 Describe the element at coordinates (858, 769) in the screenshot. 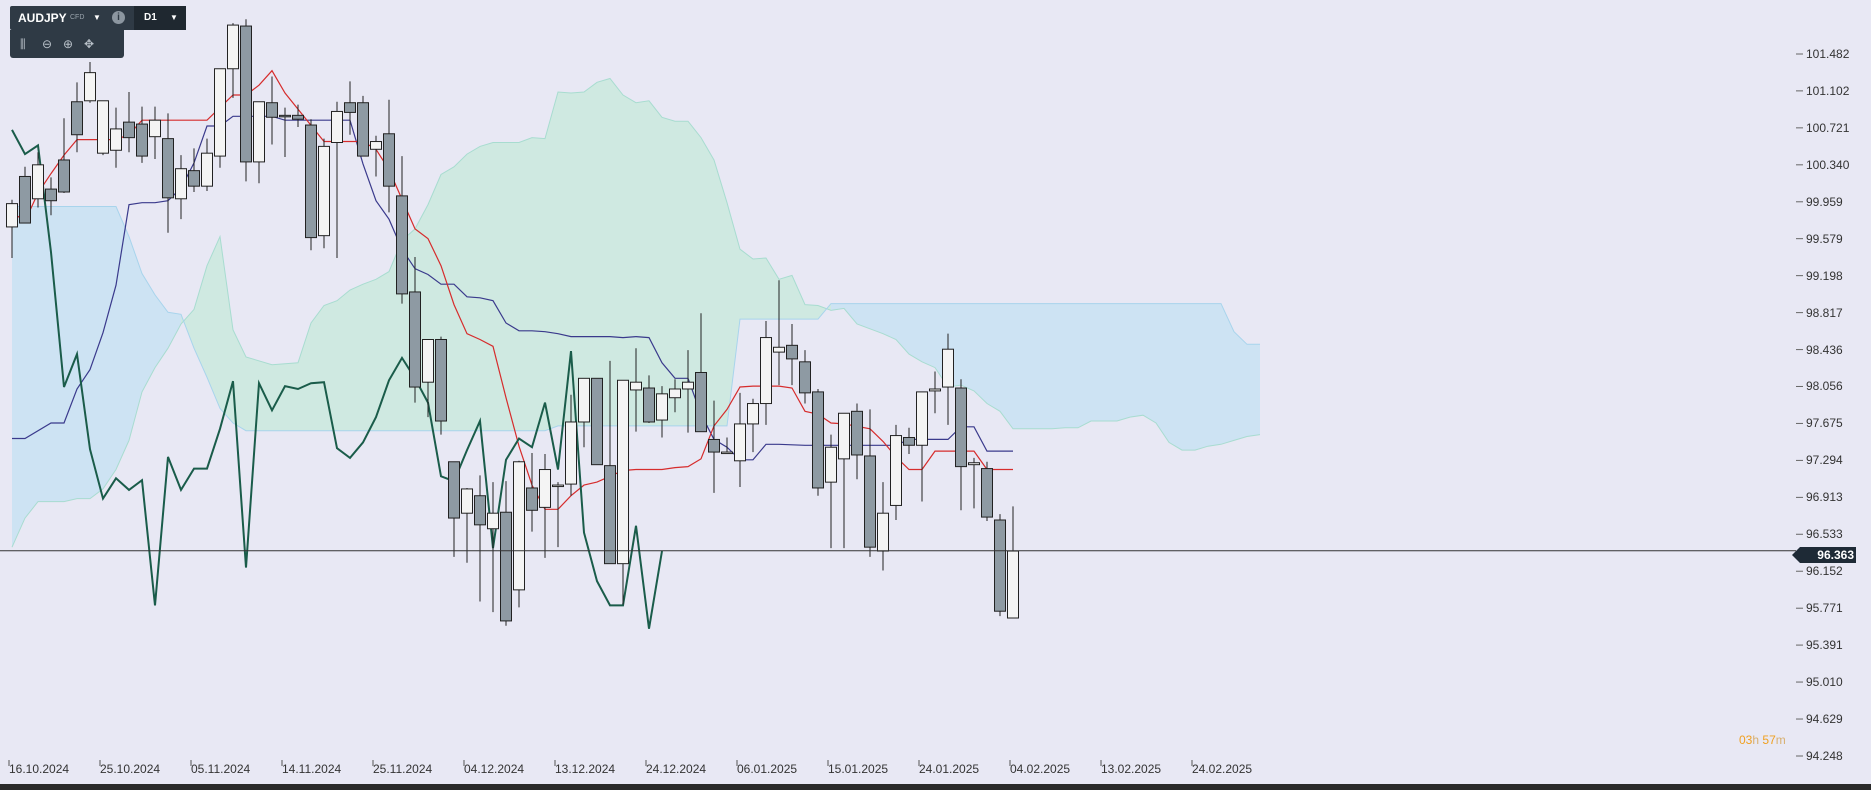

I see `date-tick-label: 15.01.2025` at that location.